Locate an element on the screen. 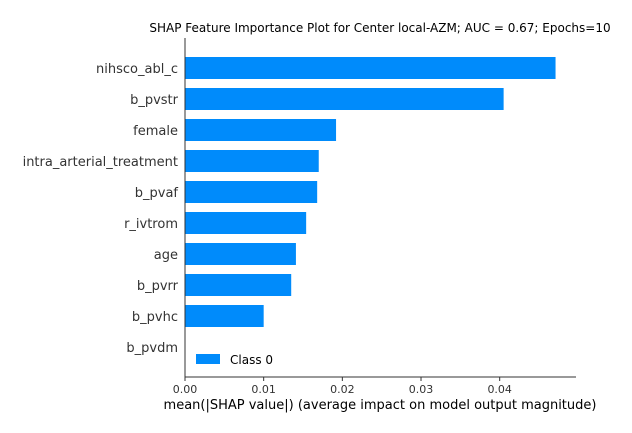  category-label: b_pvdm is located at coordinates (152, 348).